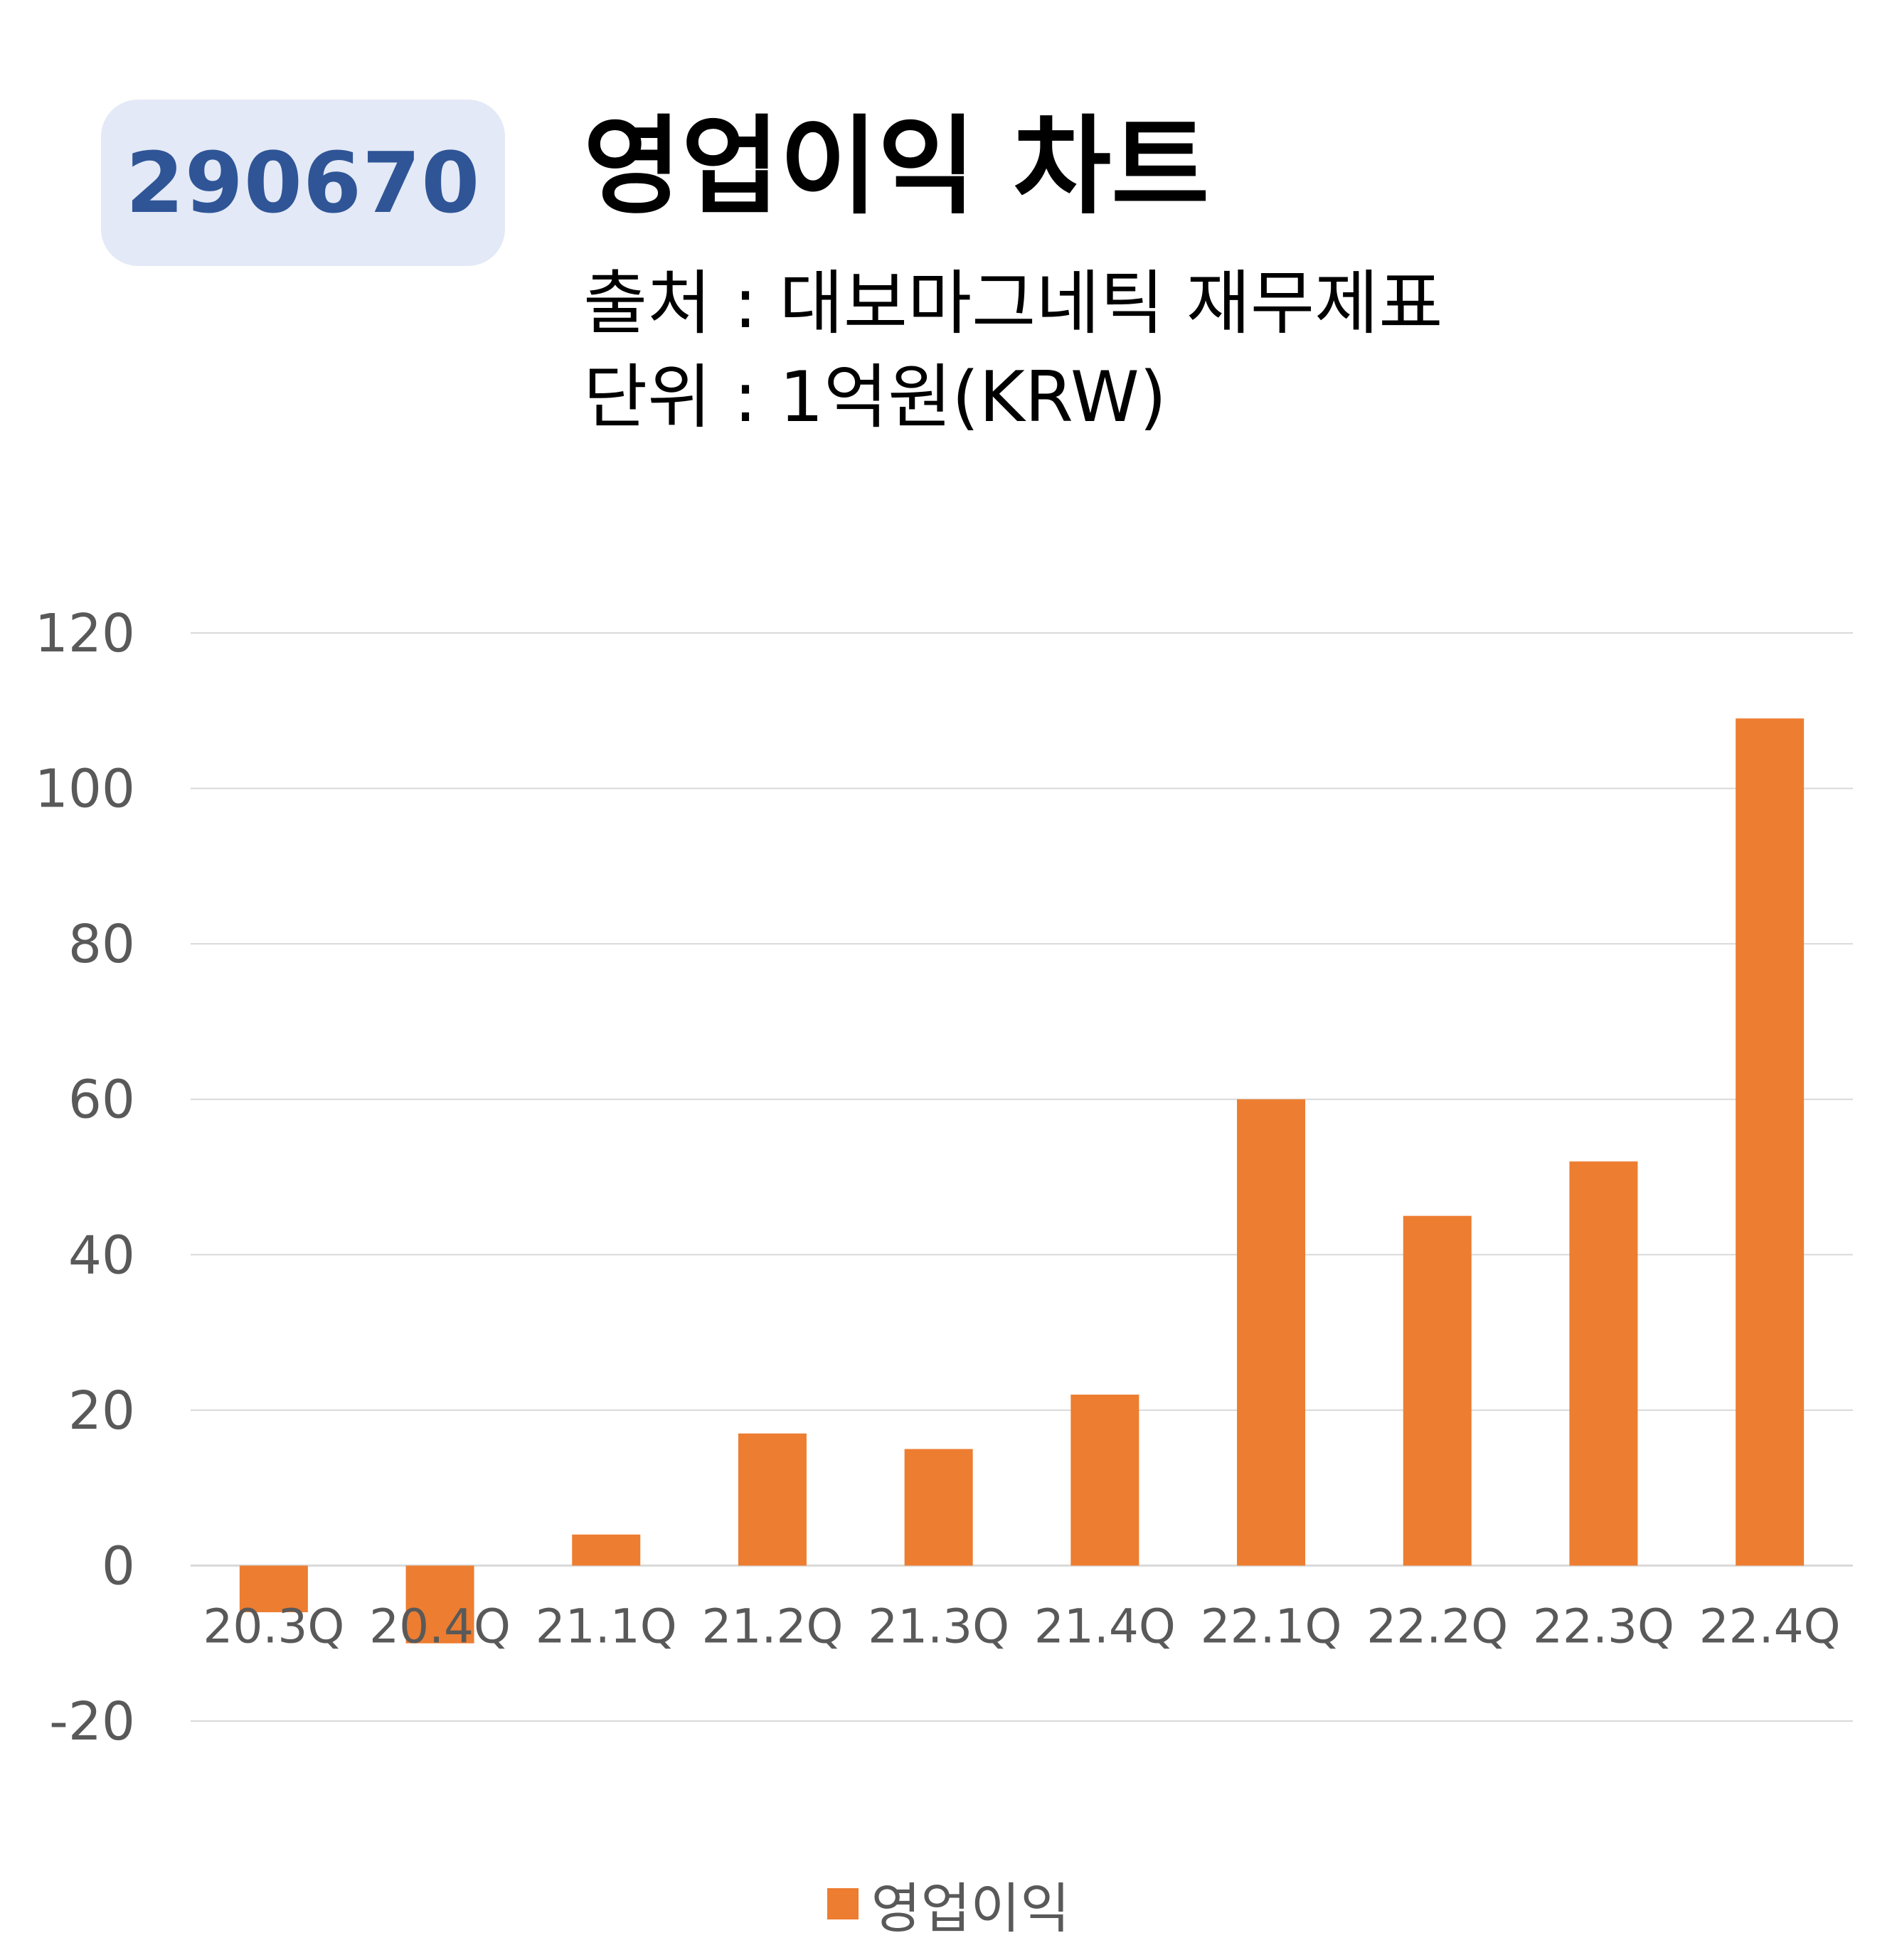  What do you see at coordinates (1604, 1363) in the screenshot?
I see `bar-22.3Q` at bounding box center [1604, 1363].